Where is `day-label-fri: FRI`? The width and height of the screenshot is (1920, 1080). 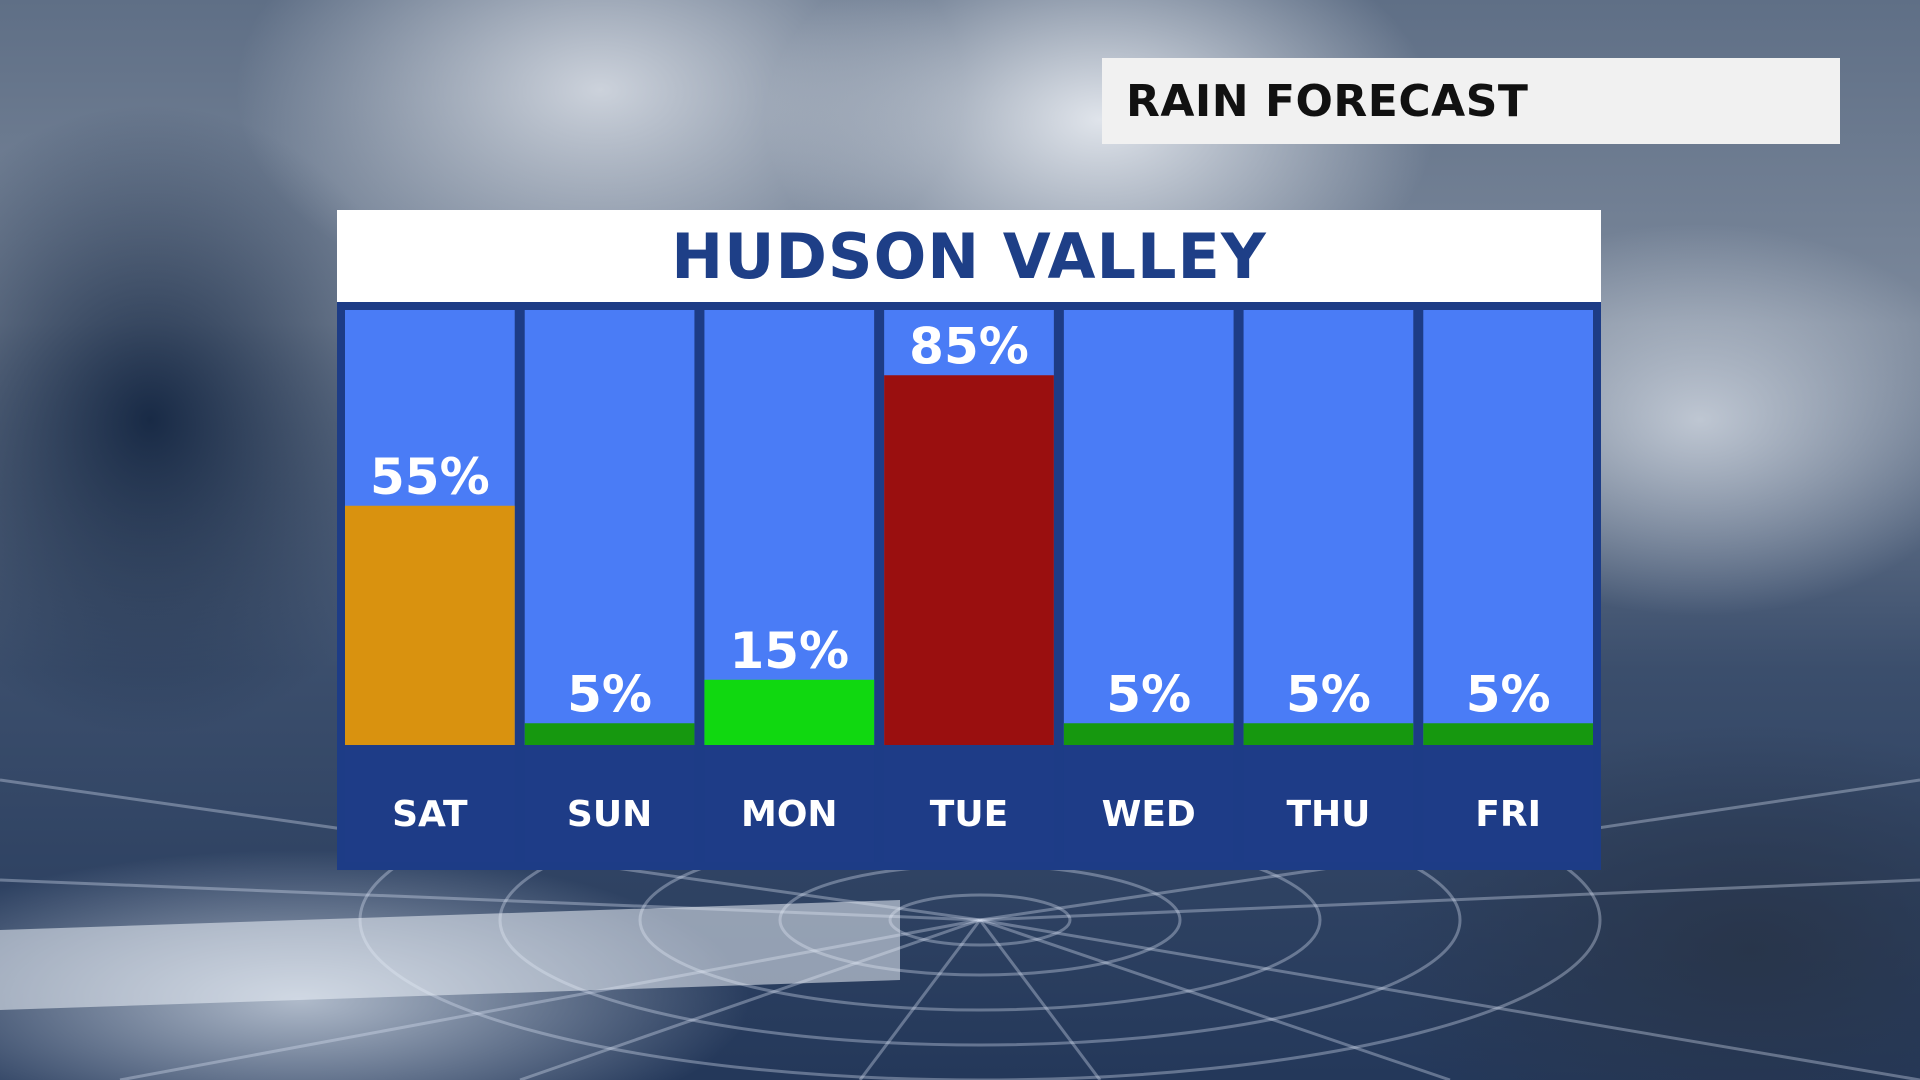 day-label-fri: FRI is located at coordinates (1508, 814).